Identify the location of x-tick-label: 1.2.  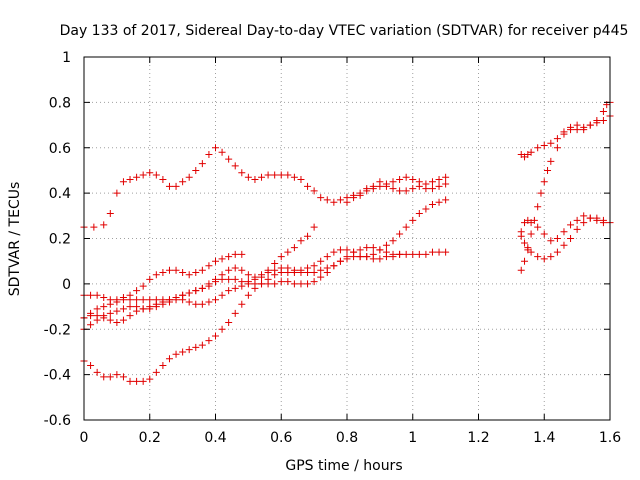
(478, 438).